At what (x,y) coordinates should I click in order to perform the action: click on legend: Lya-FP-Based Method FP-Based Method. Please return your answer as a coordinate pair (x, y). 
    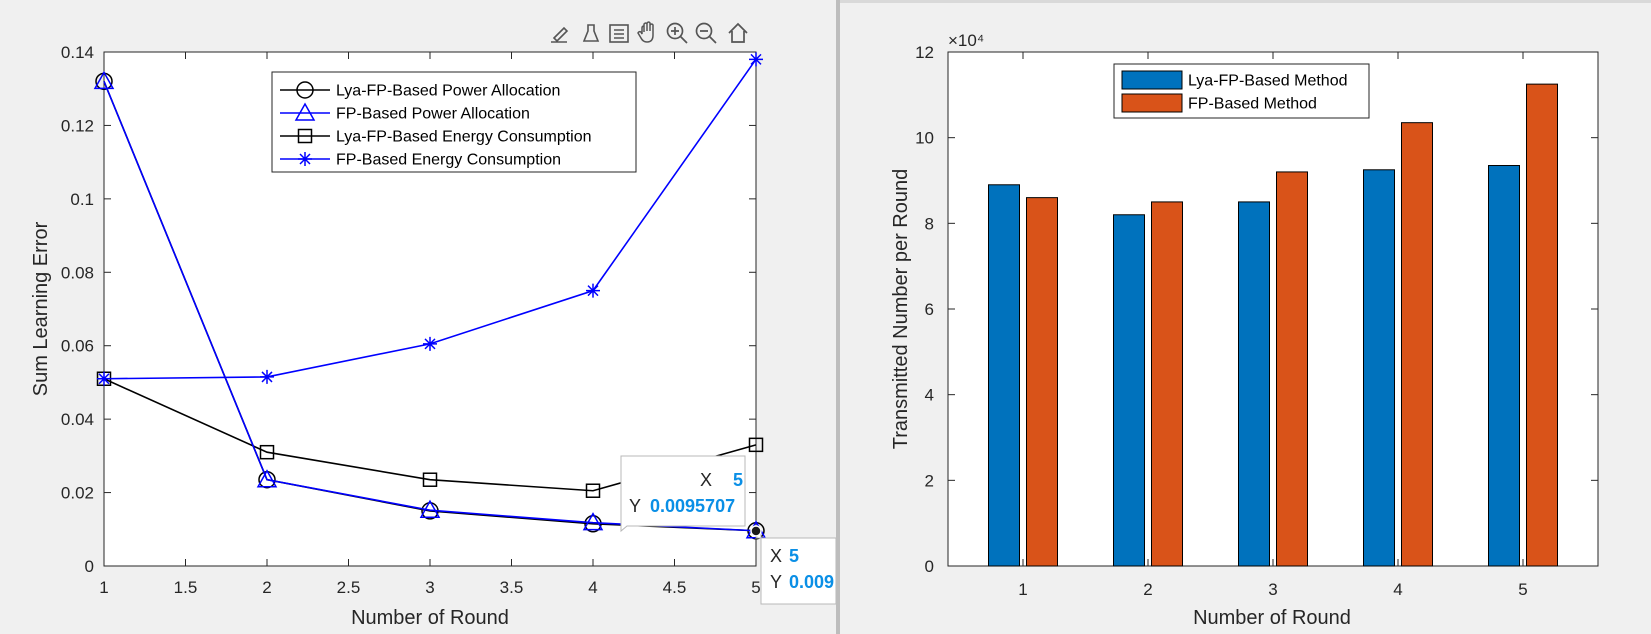
    Looking at the image, I should click on (1241, 91).